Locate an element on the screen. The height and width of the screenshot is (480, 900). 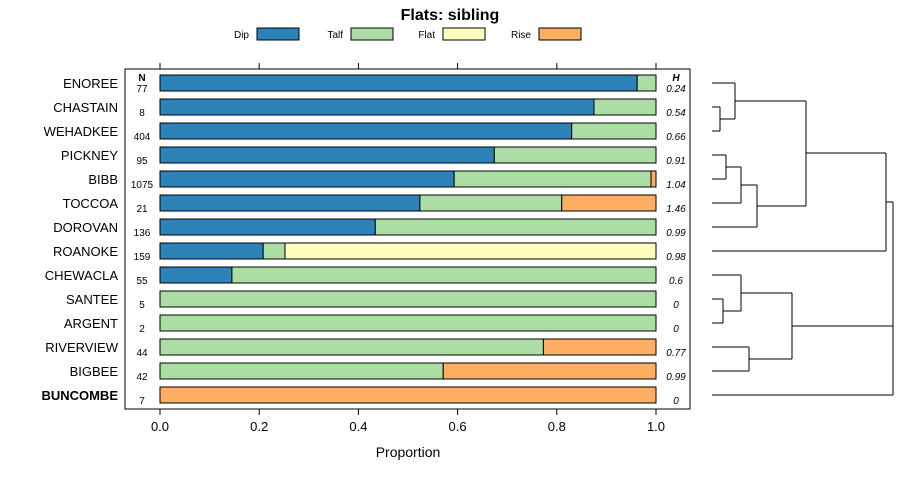
dendrogram-branches is located at coordinates (803, 239).